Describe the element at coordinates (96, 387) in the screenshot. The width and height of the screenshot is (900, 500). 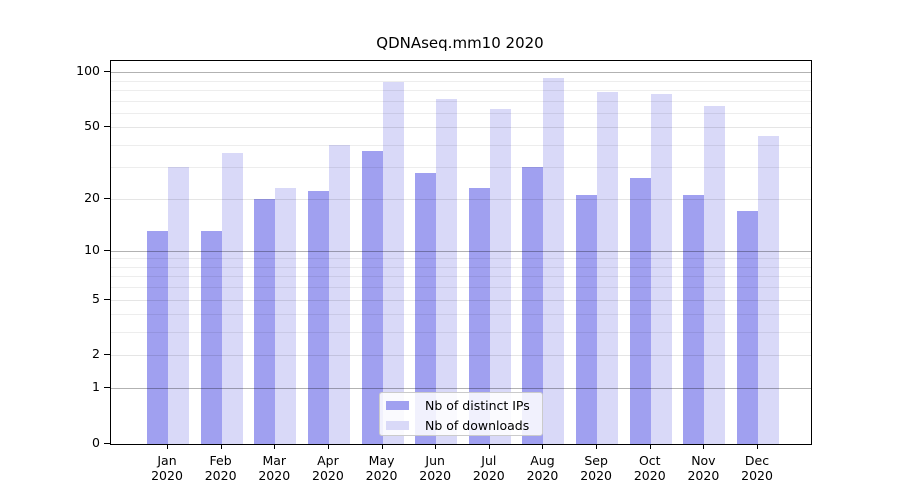
I see `y-tick-label-1: 1` at that location.